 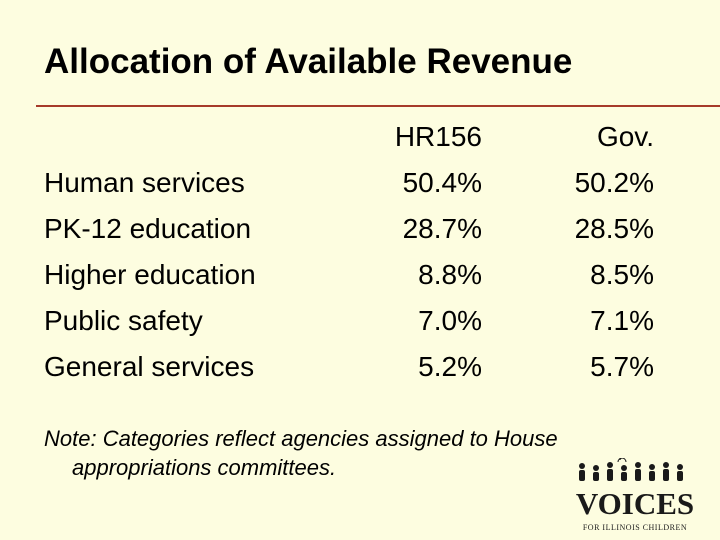 I want to click on table-row: Public safety 7.0% 7.1%, so click(x=349, y=321).